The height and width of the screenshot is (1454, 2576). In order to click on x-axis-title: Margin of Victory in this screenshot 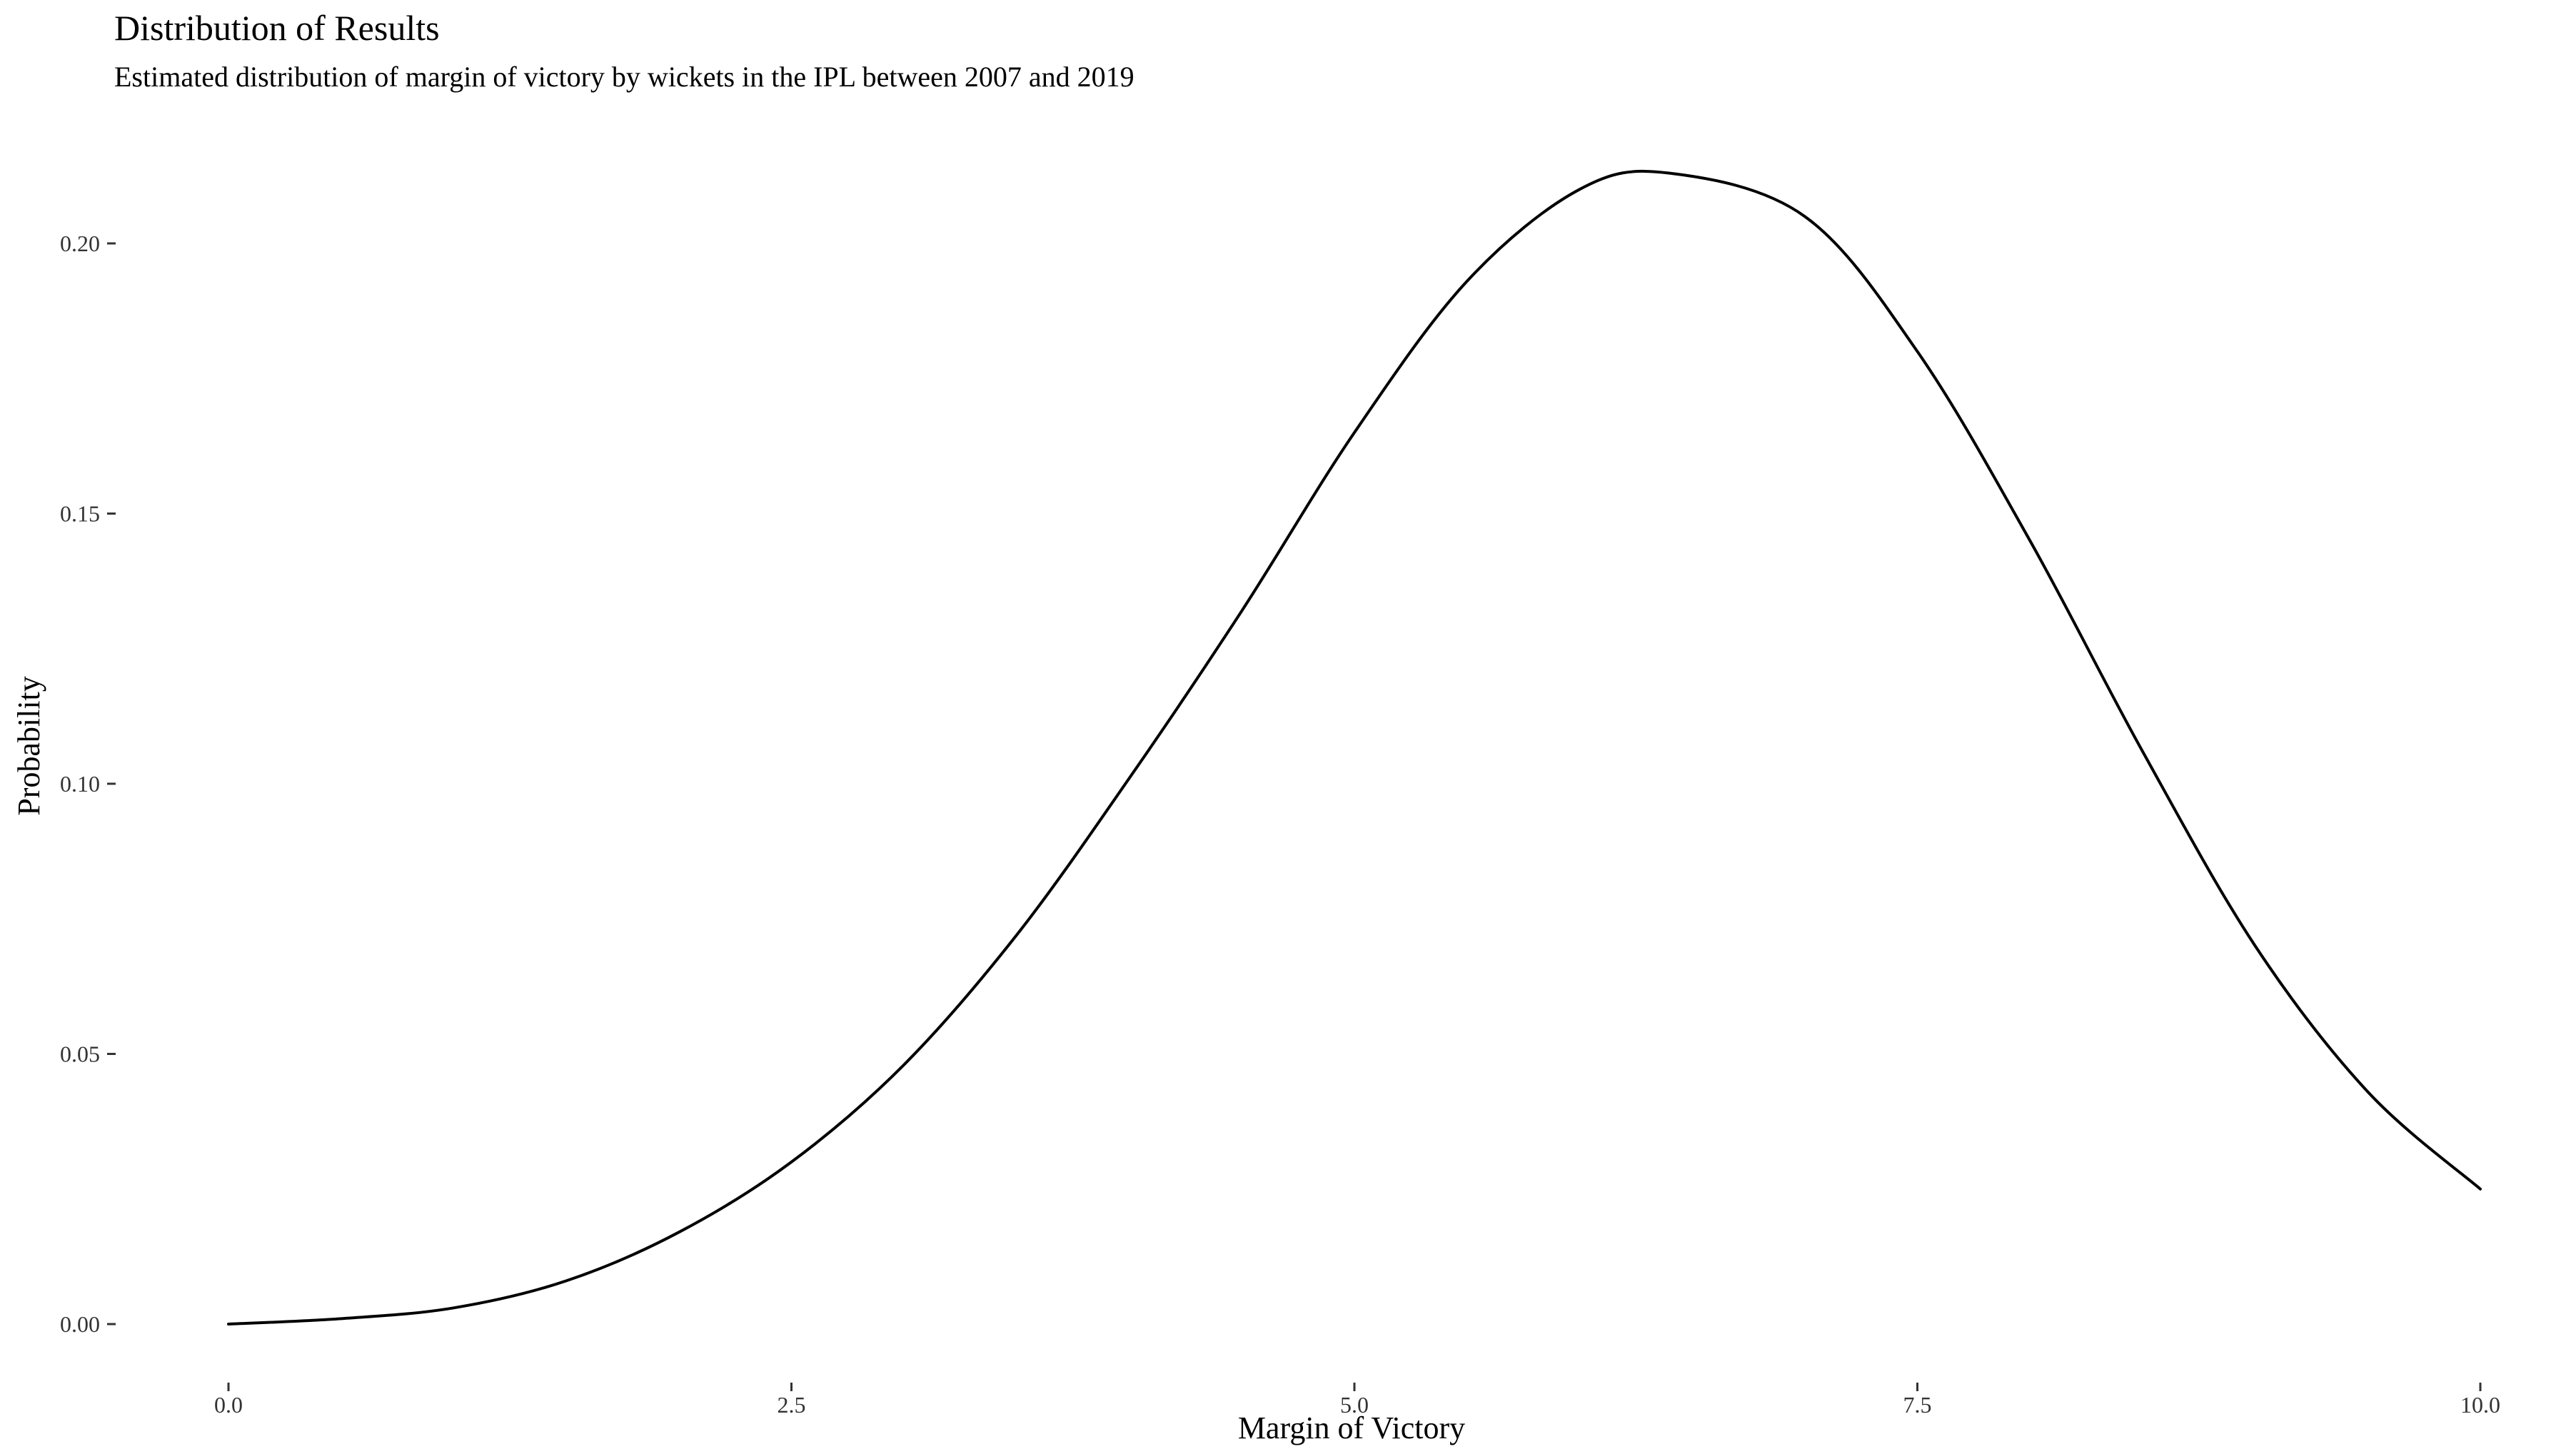, I will do `click(1351, 1427)`.